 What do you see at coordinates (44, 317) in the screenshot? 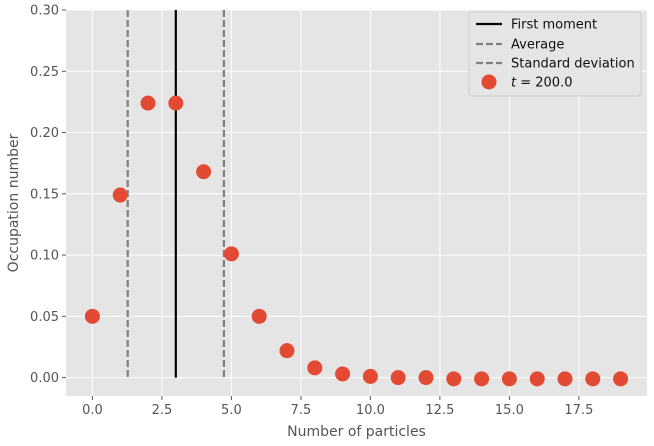
I see `y-tick-label: 0.05` at bounding box center [44, 317].